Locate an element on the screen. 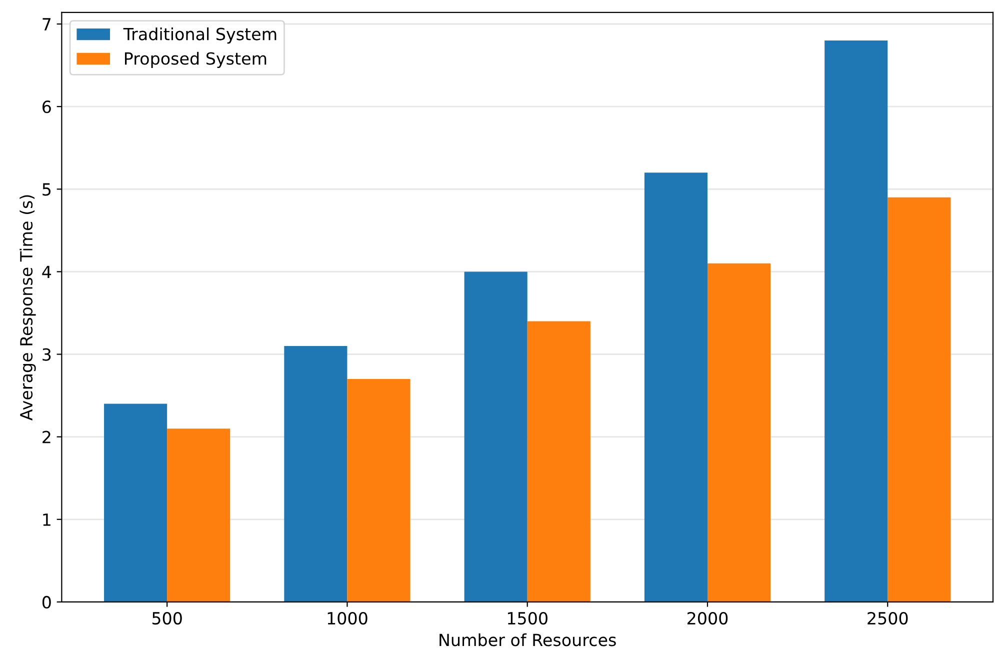 The width and height of the screenshot is (995, 655). y-tick-label: 0 is located at coordinates (46, 602).